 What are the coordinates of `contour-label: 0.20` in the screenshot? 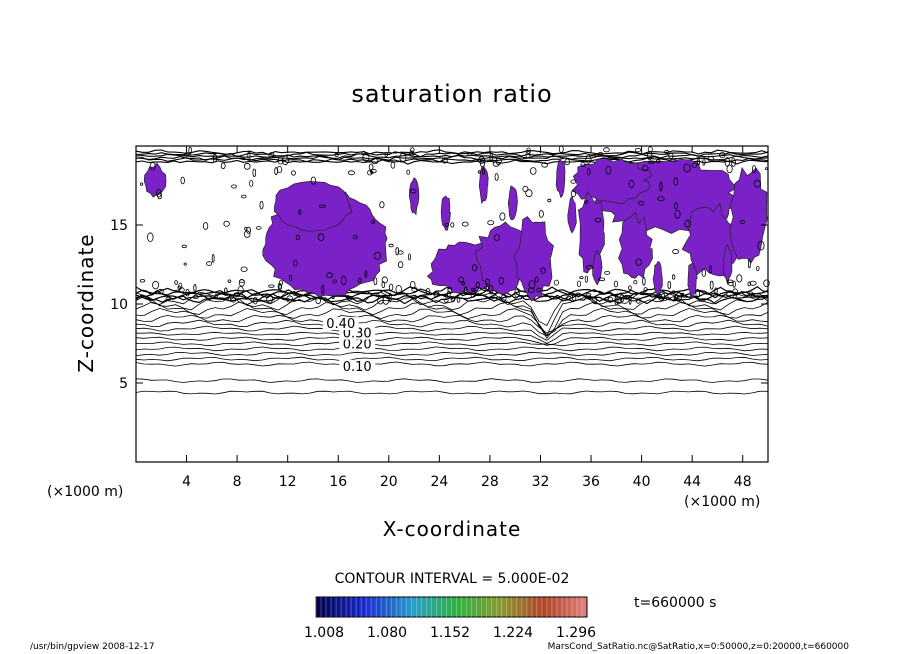 It's located at (357, 345).